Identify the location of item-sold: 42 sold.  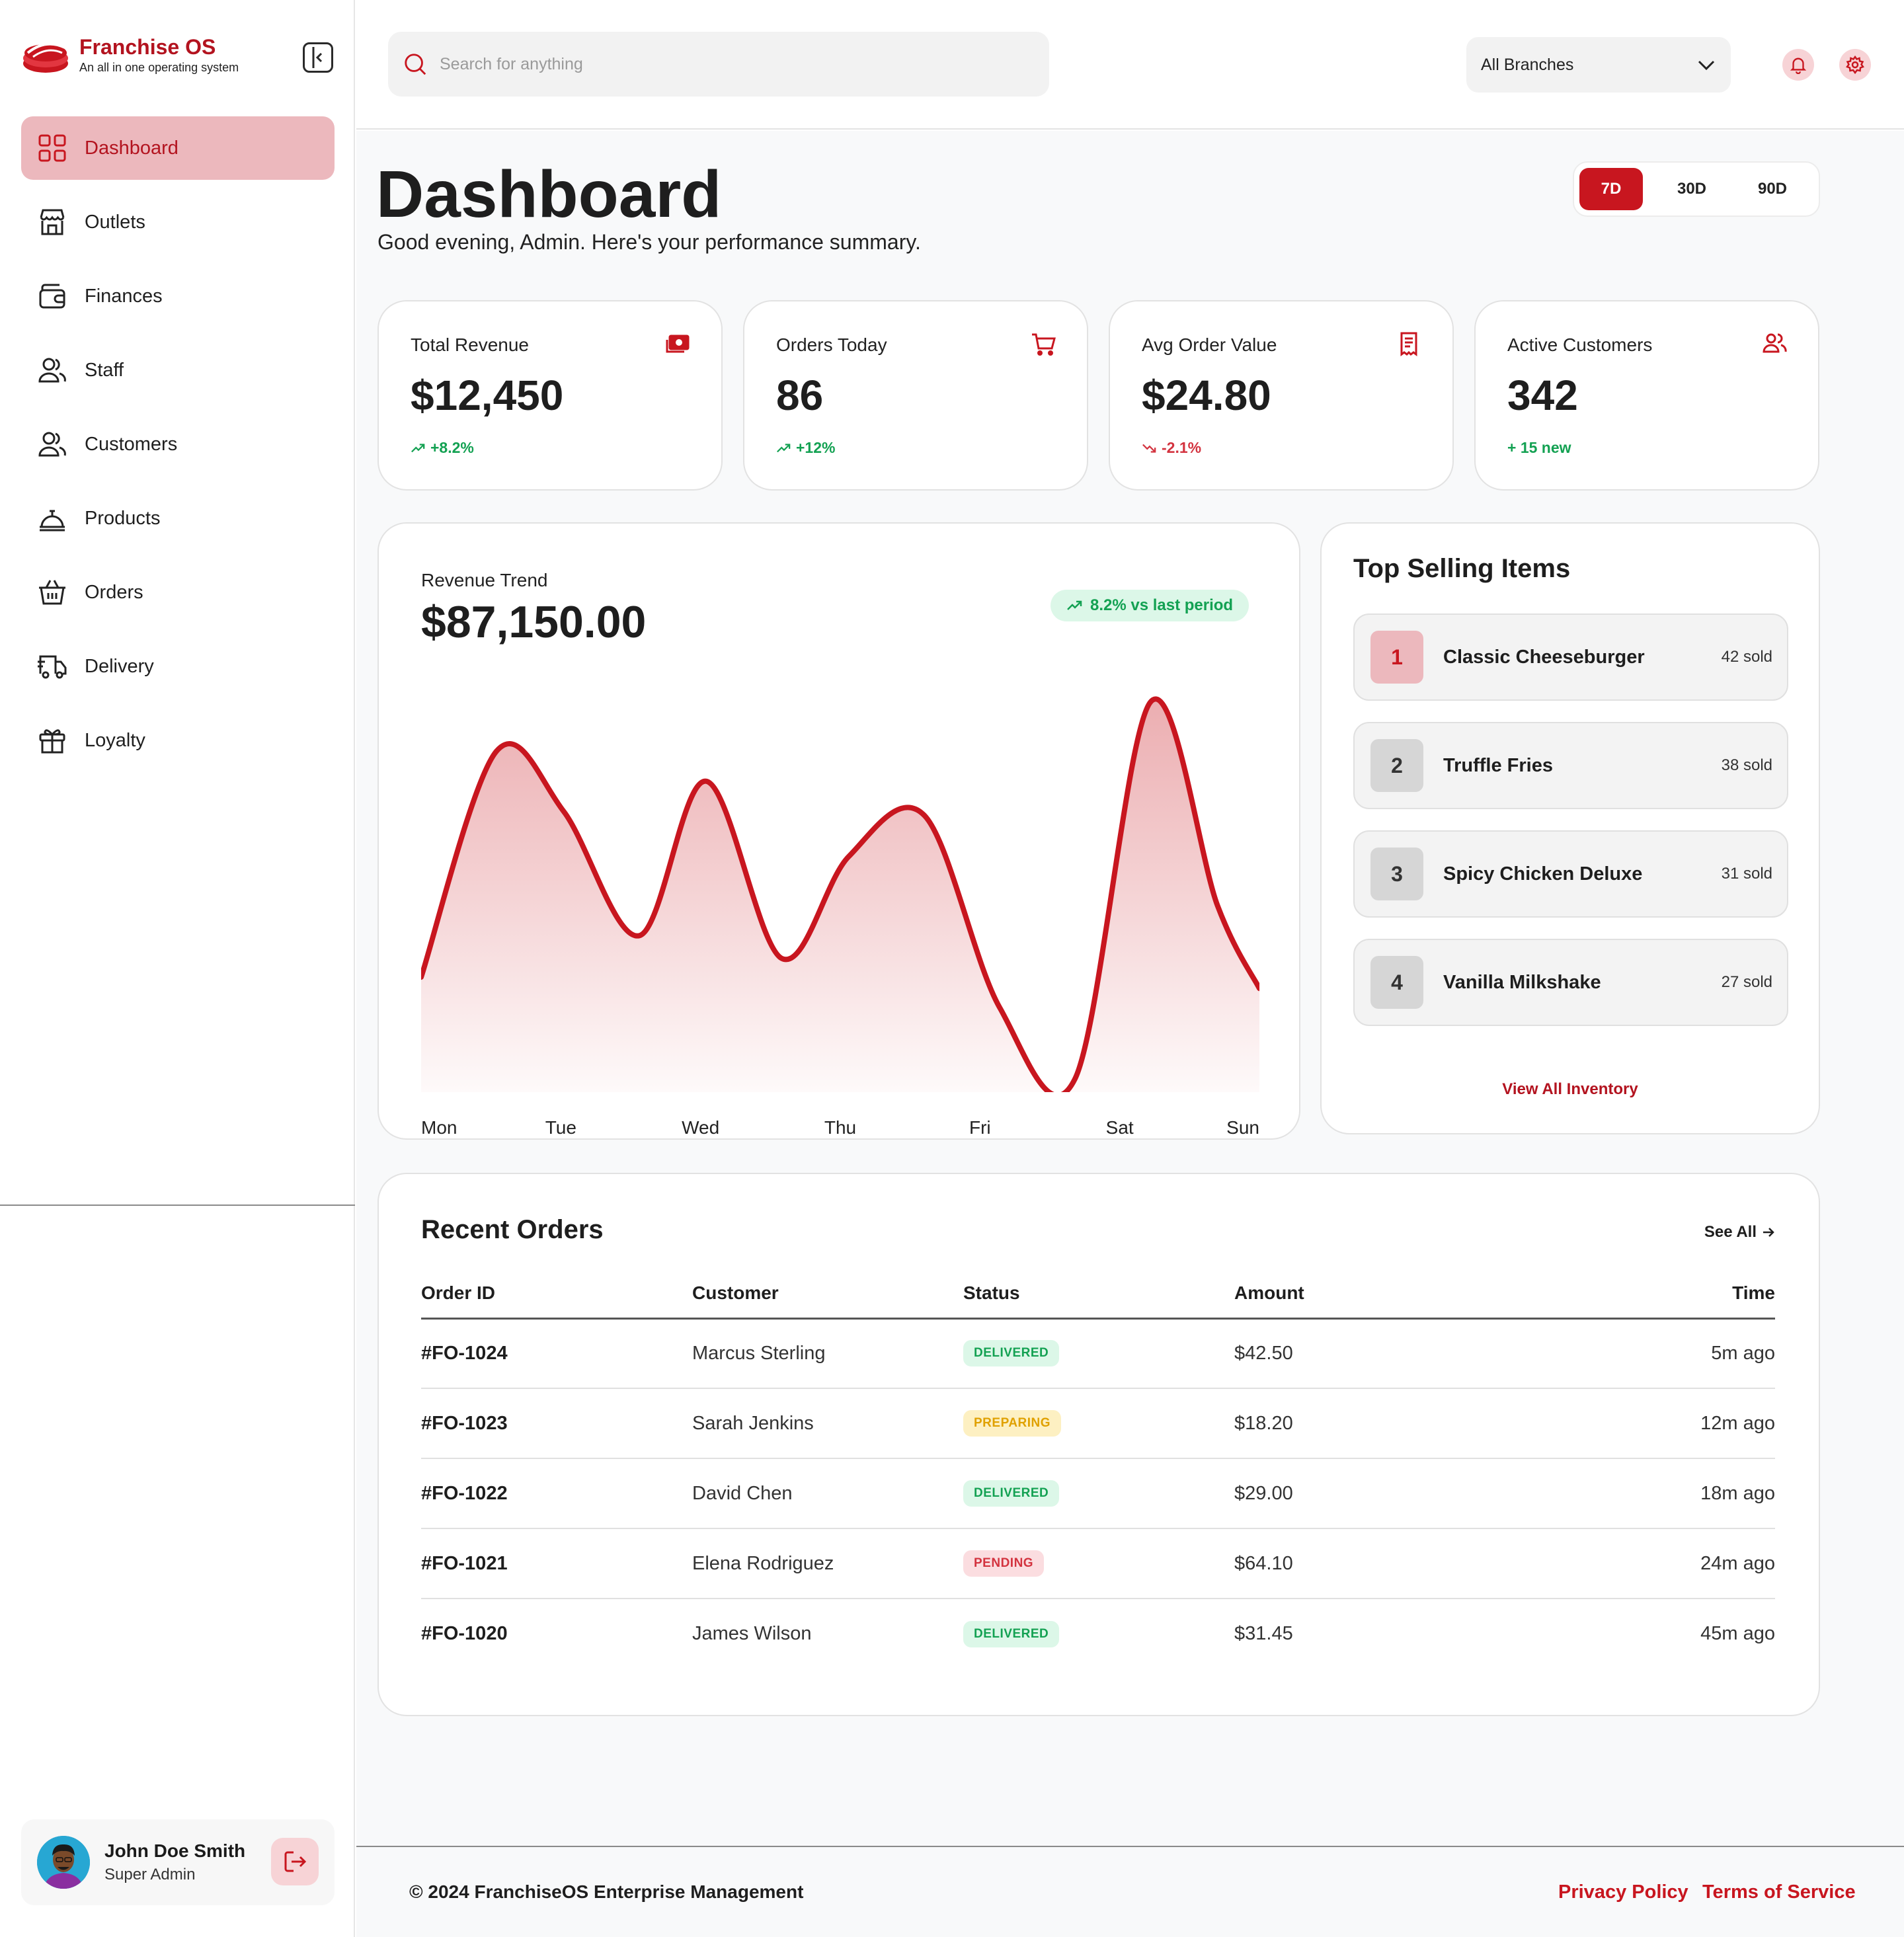
(1746, 657).